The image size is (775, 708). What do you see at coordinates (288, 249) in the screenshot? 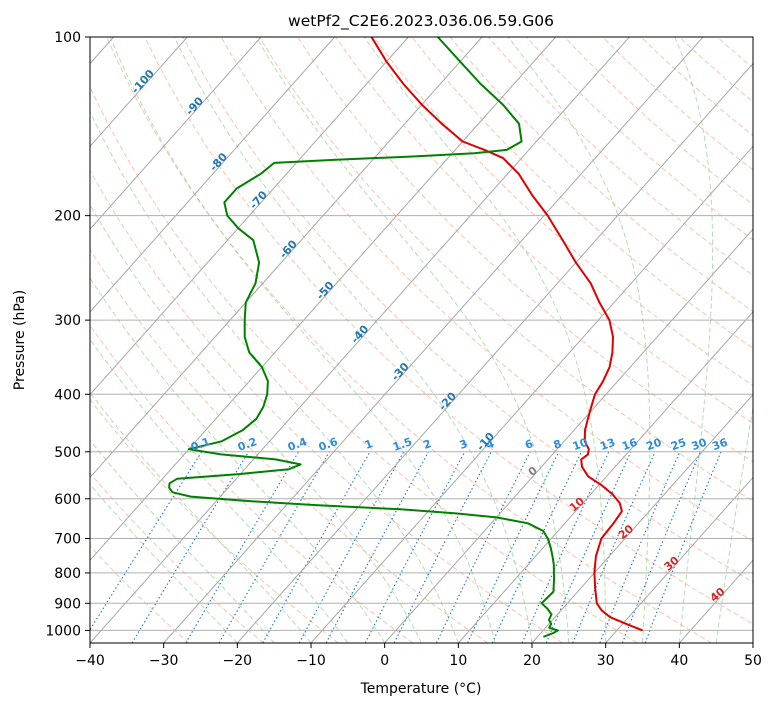
I see `dry-adiabat-label: -60` at bounding box center [288, 249].